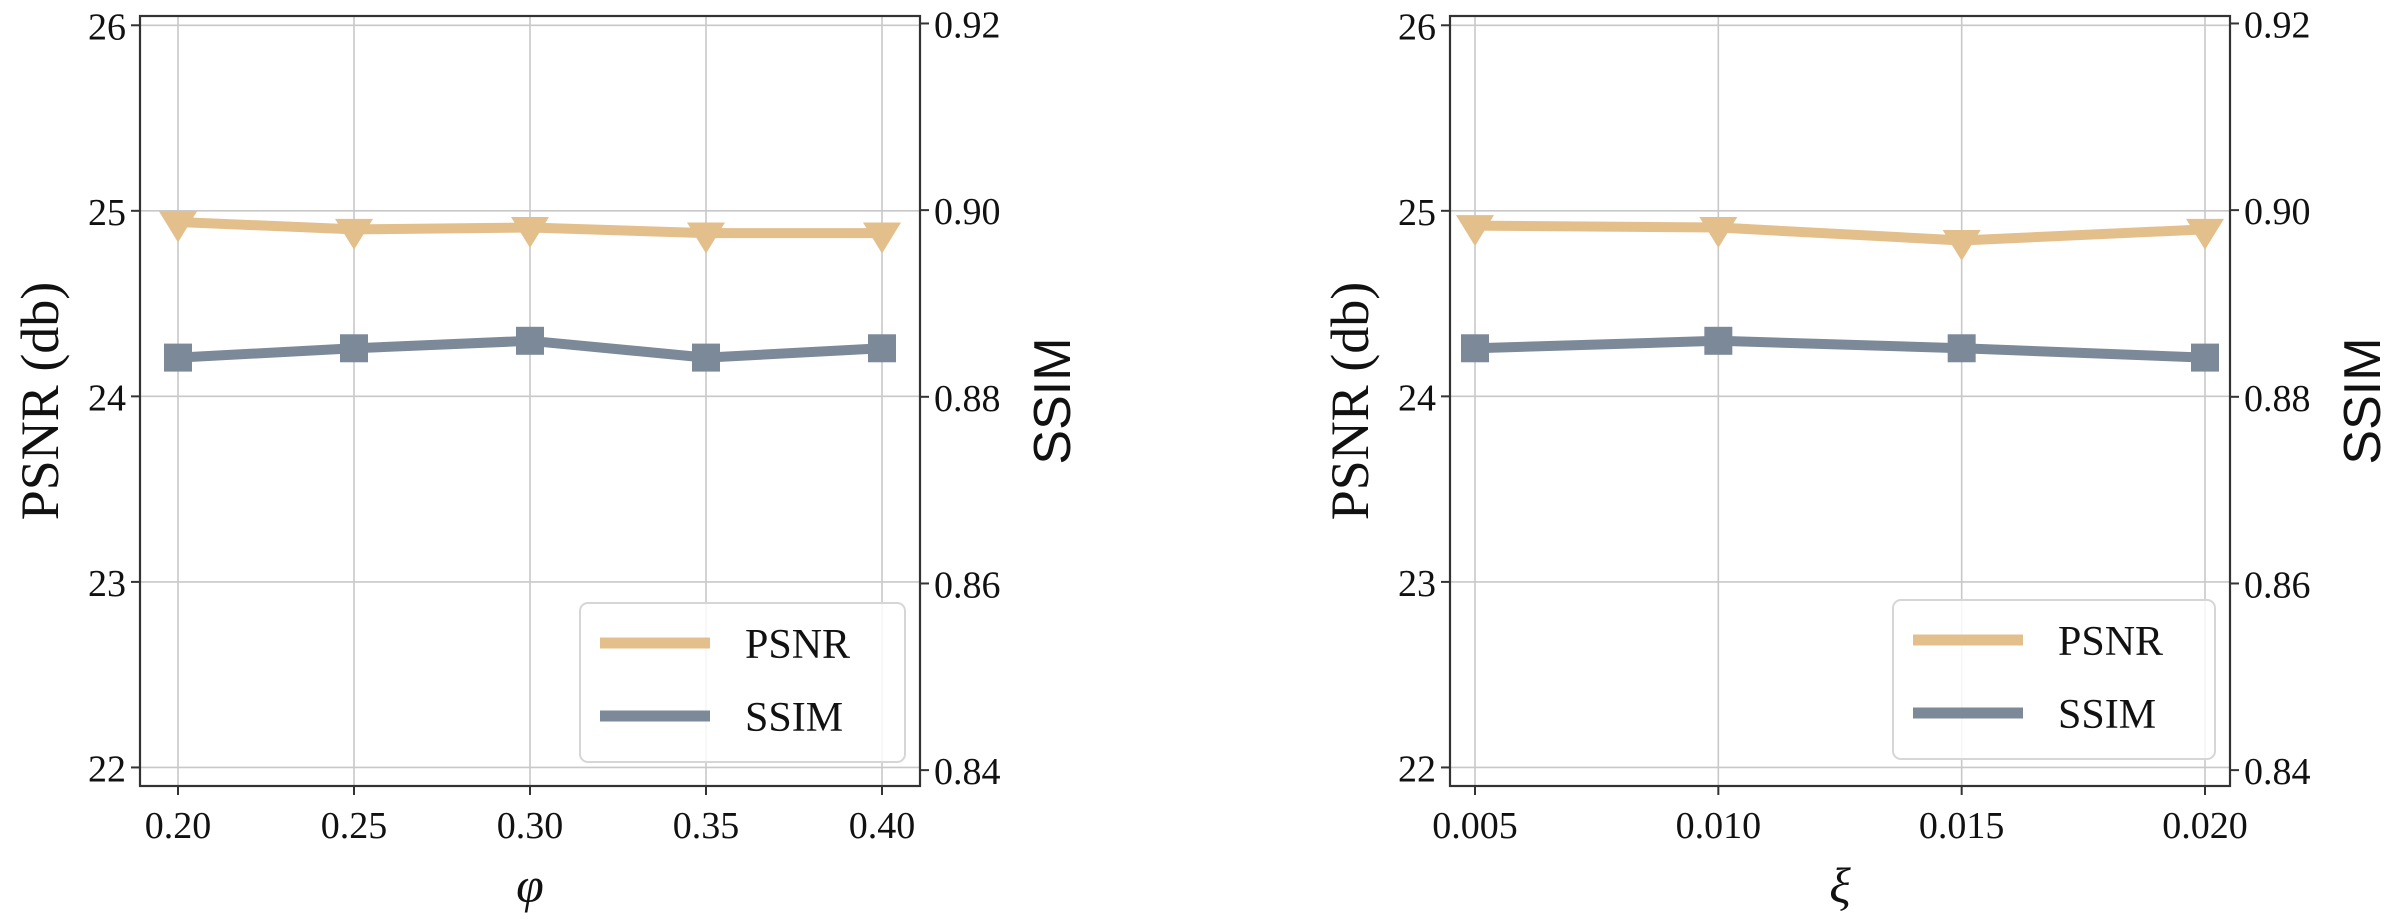 The width and height of the screenshot is (2404, 924). I want to click on x-tick-label: 0.40, so click(882, 826).